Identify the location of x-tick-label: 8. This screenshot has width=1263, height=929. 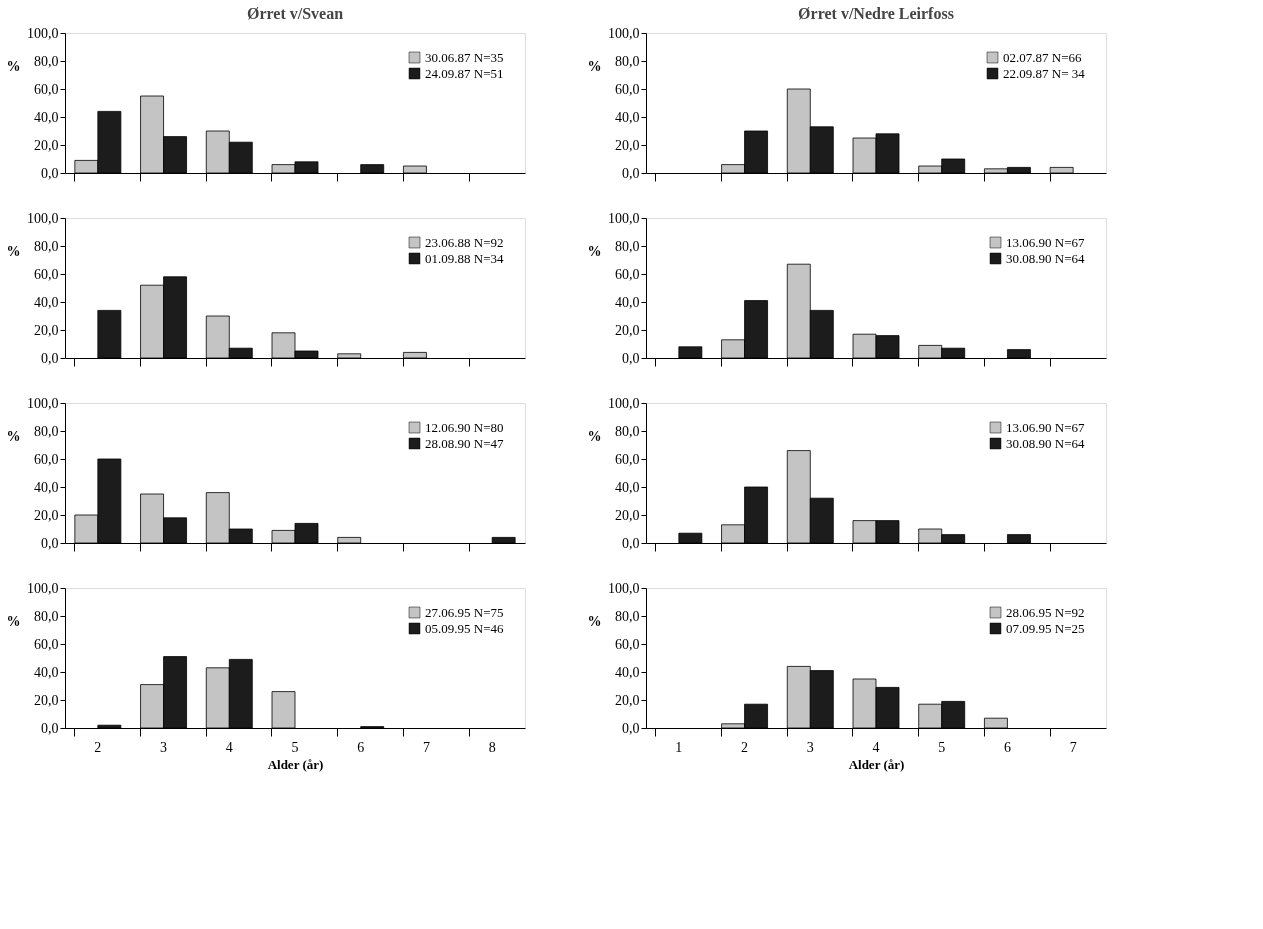
(492, 747).